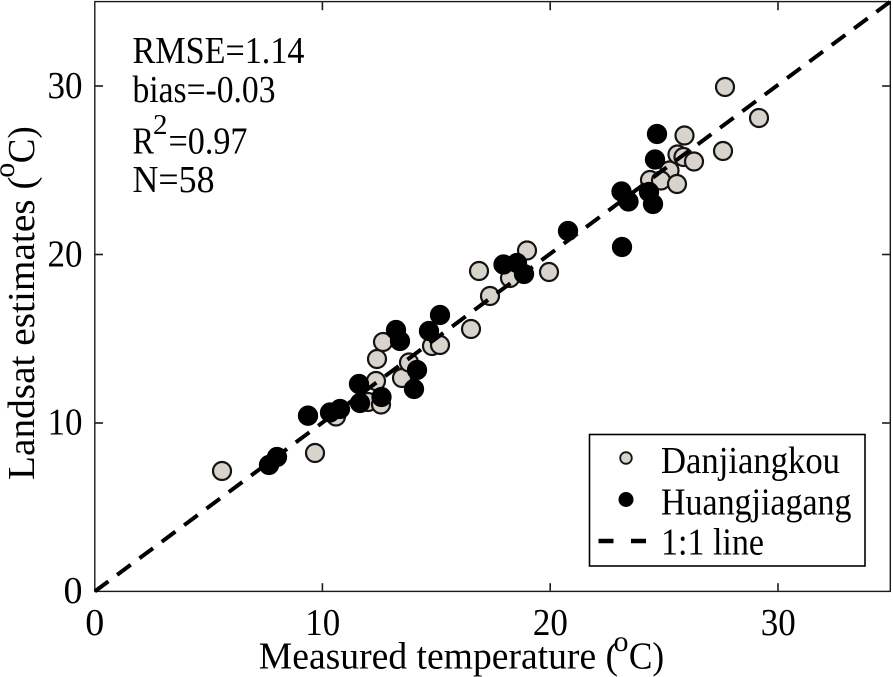  Describe the element at coordinates (160, 125) in the screenshot. I see `svg-text: 2` at that location.